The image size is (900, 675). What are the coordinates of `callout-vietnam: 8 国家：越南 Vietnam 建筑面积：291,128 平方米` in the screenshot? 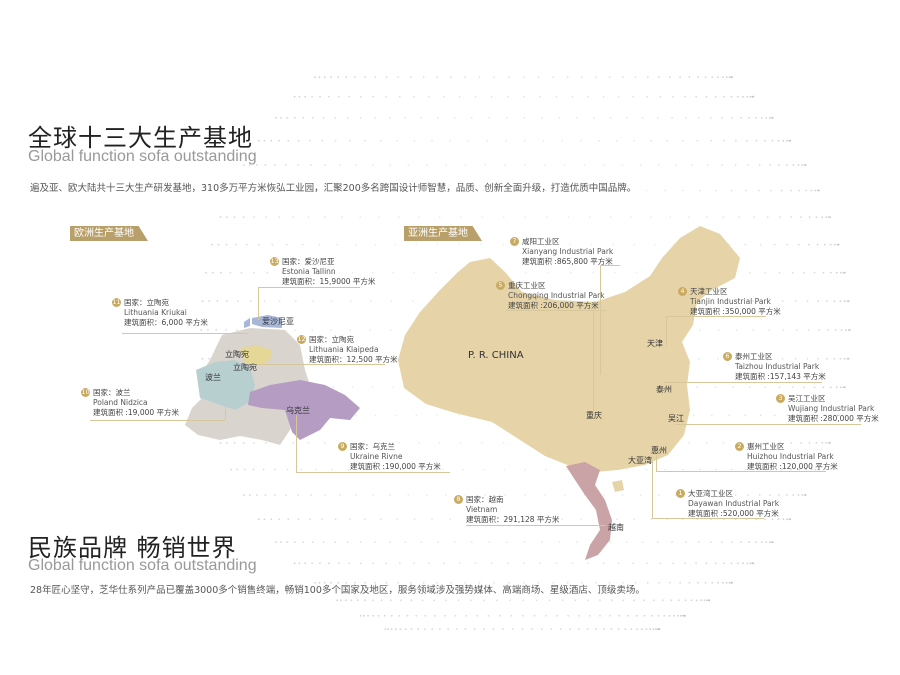 It's located at (506, 510).